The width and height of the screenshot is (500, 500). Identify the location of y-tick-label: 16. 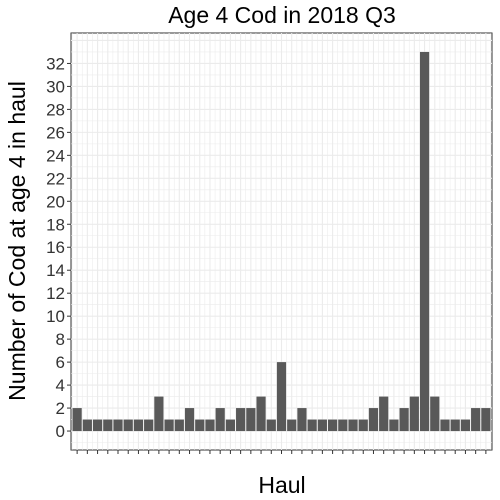
(55, 247).